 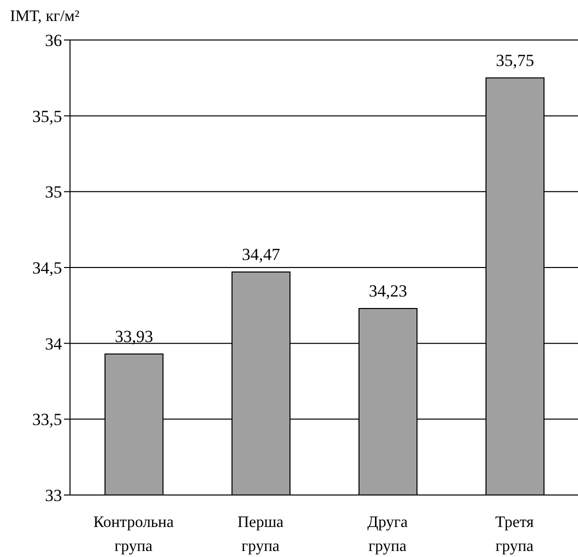 I want to click on y-tick-label: 34,5, so click(x=47, y=268).